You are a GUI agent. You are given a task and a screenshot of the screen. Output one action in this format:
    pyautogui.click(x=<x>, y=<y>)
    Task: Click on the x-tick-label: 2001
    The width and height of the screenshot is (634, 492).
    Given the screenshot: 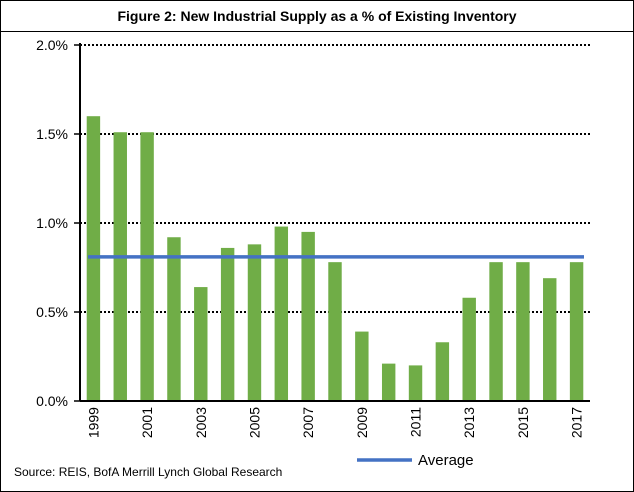 What is the action you would take?
    pyautogui.click(x=147, y=422)
    